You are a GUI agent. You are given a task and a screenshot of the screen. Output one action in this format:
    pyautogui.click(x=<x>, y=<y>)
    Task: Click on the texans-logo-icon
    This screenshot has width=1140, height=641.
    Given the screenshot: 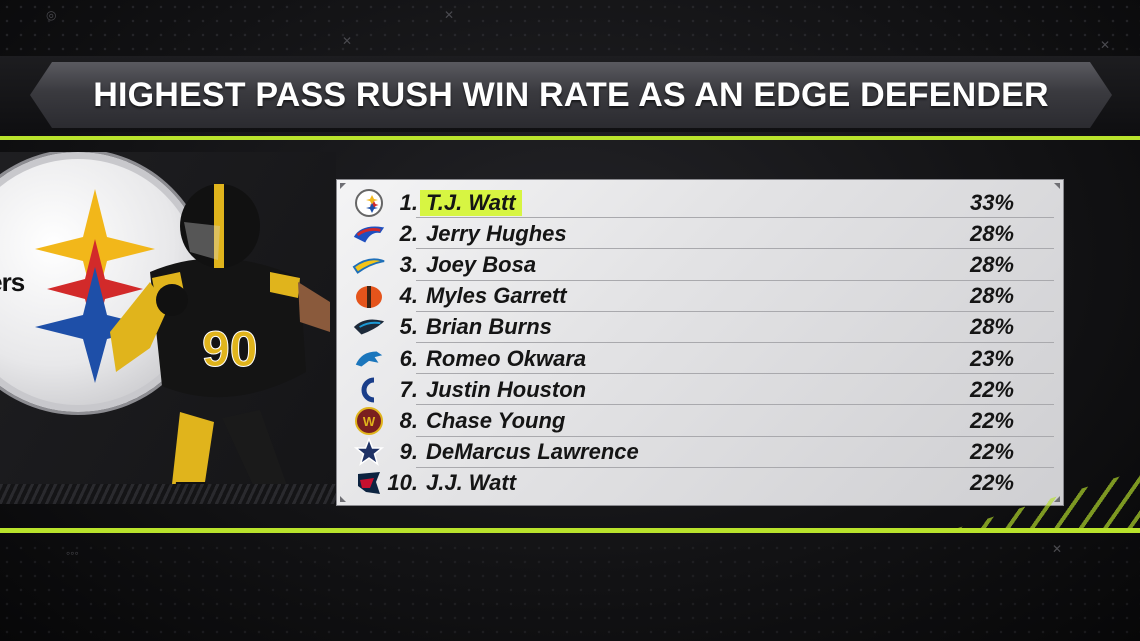 What is the action you would take?
    pyautogui.click(x=369, y=483)
    